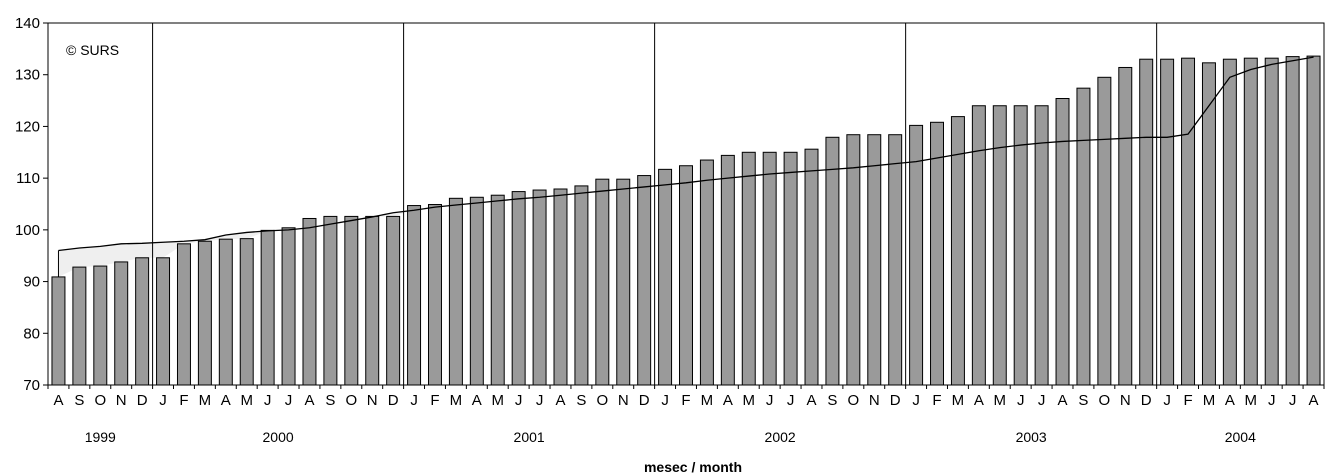 The image size is (1331, 476). What do you see at coordinates (31, 385) in the screenshot?
I see `y-tick-label: 70` at bounding box center [31, 385].